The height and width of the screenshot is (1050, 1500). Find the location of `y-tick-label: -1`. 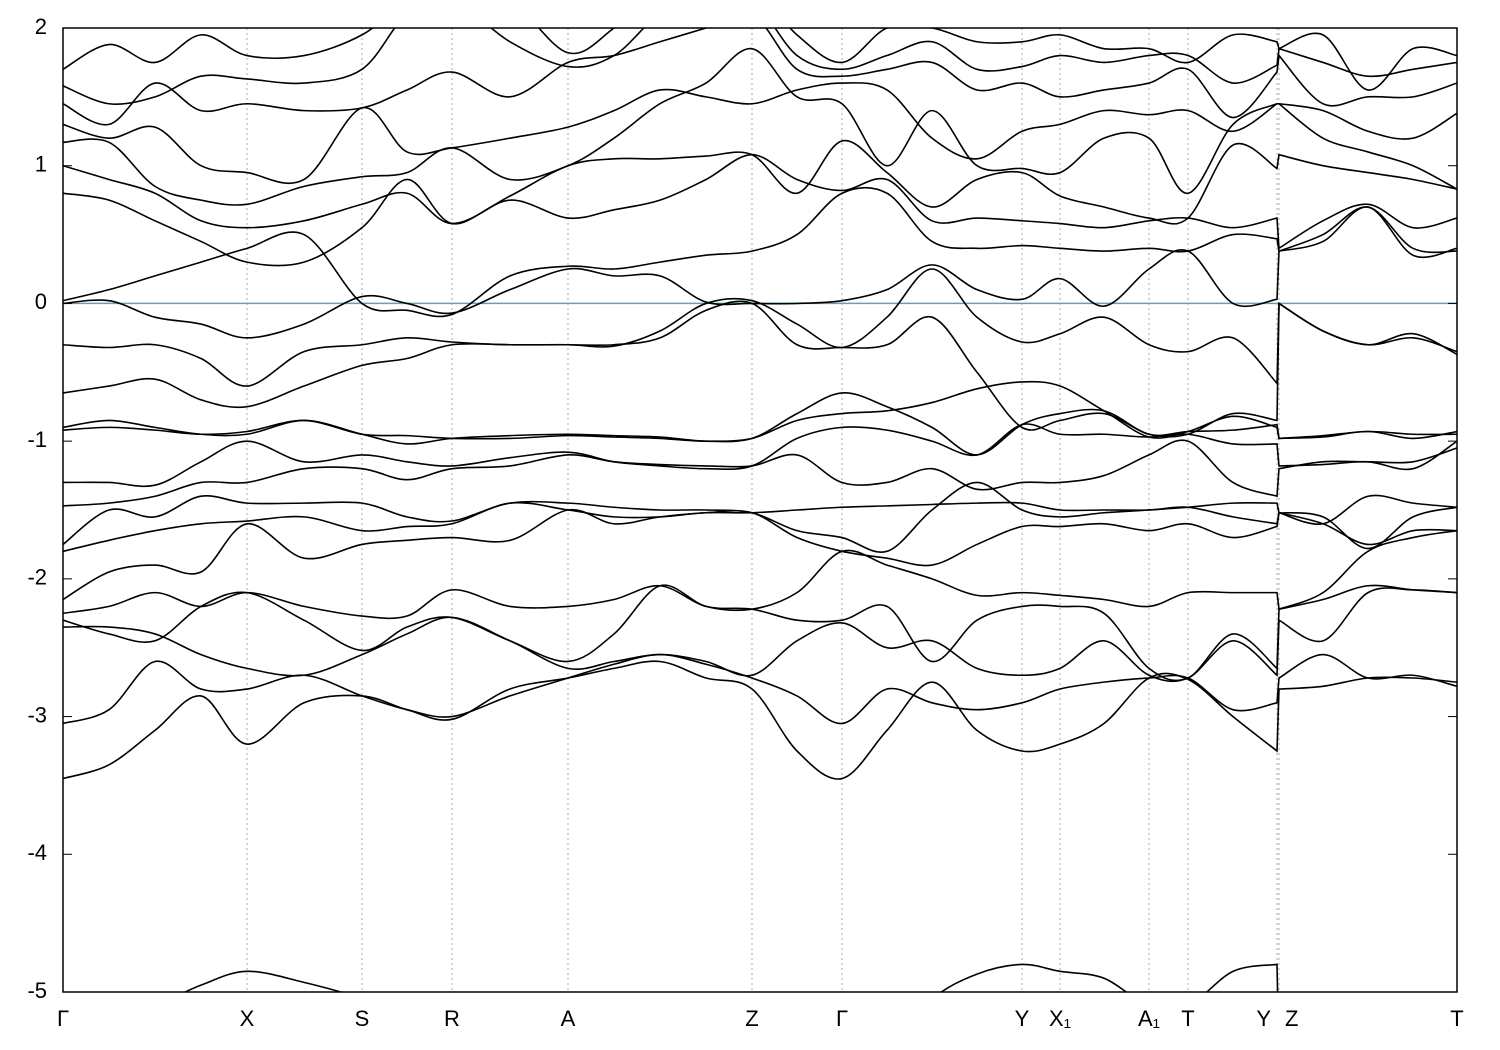

y-tick-label: -1 is located at coordinates (37, 439).